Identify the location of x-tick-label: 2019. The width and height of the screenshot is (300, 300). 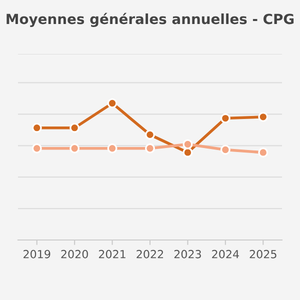
(37, 254).